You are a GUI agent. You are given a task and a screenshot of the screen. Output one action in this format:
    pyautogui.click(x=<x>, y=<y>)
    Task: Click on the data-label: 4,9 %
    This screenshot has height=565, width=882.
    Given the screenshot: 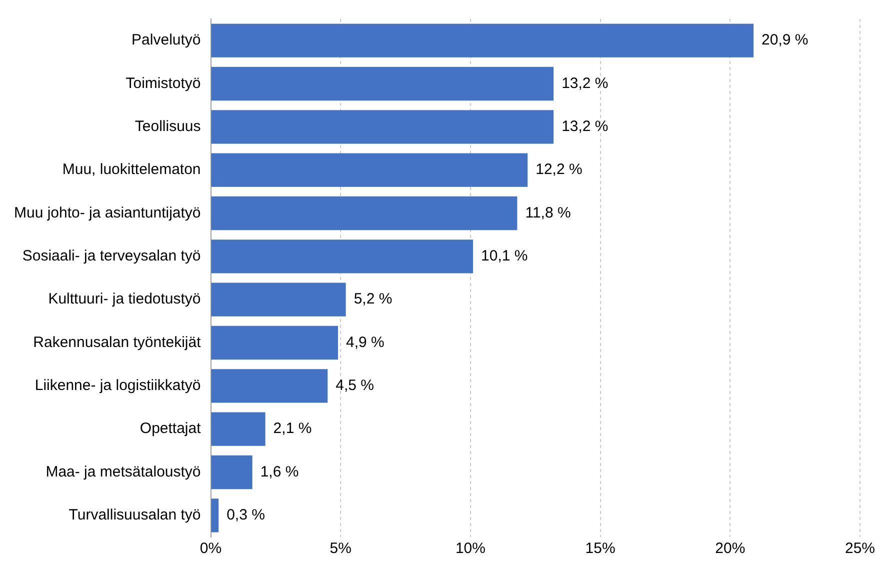 What is the action you would take?
    pyautogui.click(x=365, y=342)
    